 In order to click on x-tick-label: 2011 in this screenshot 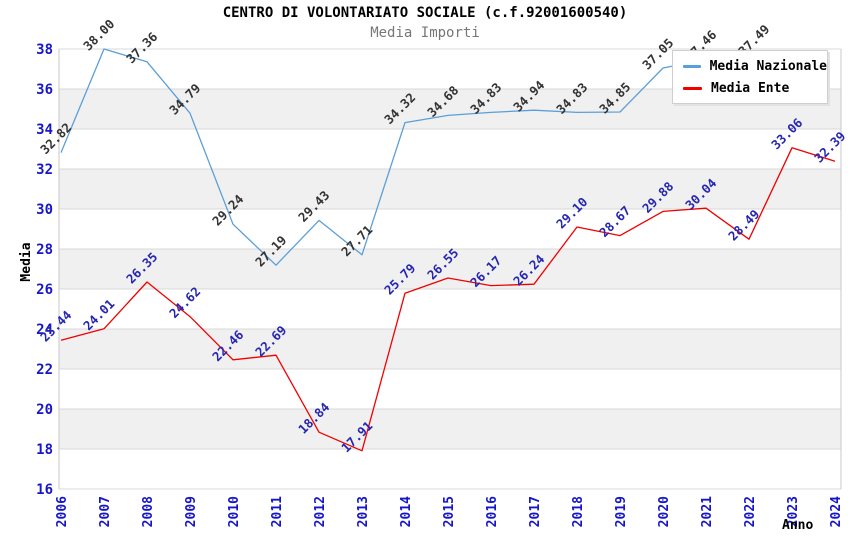, I will do `click(277, 511)`.